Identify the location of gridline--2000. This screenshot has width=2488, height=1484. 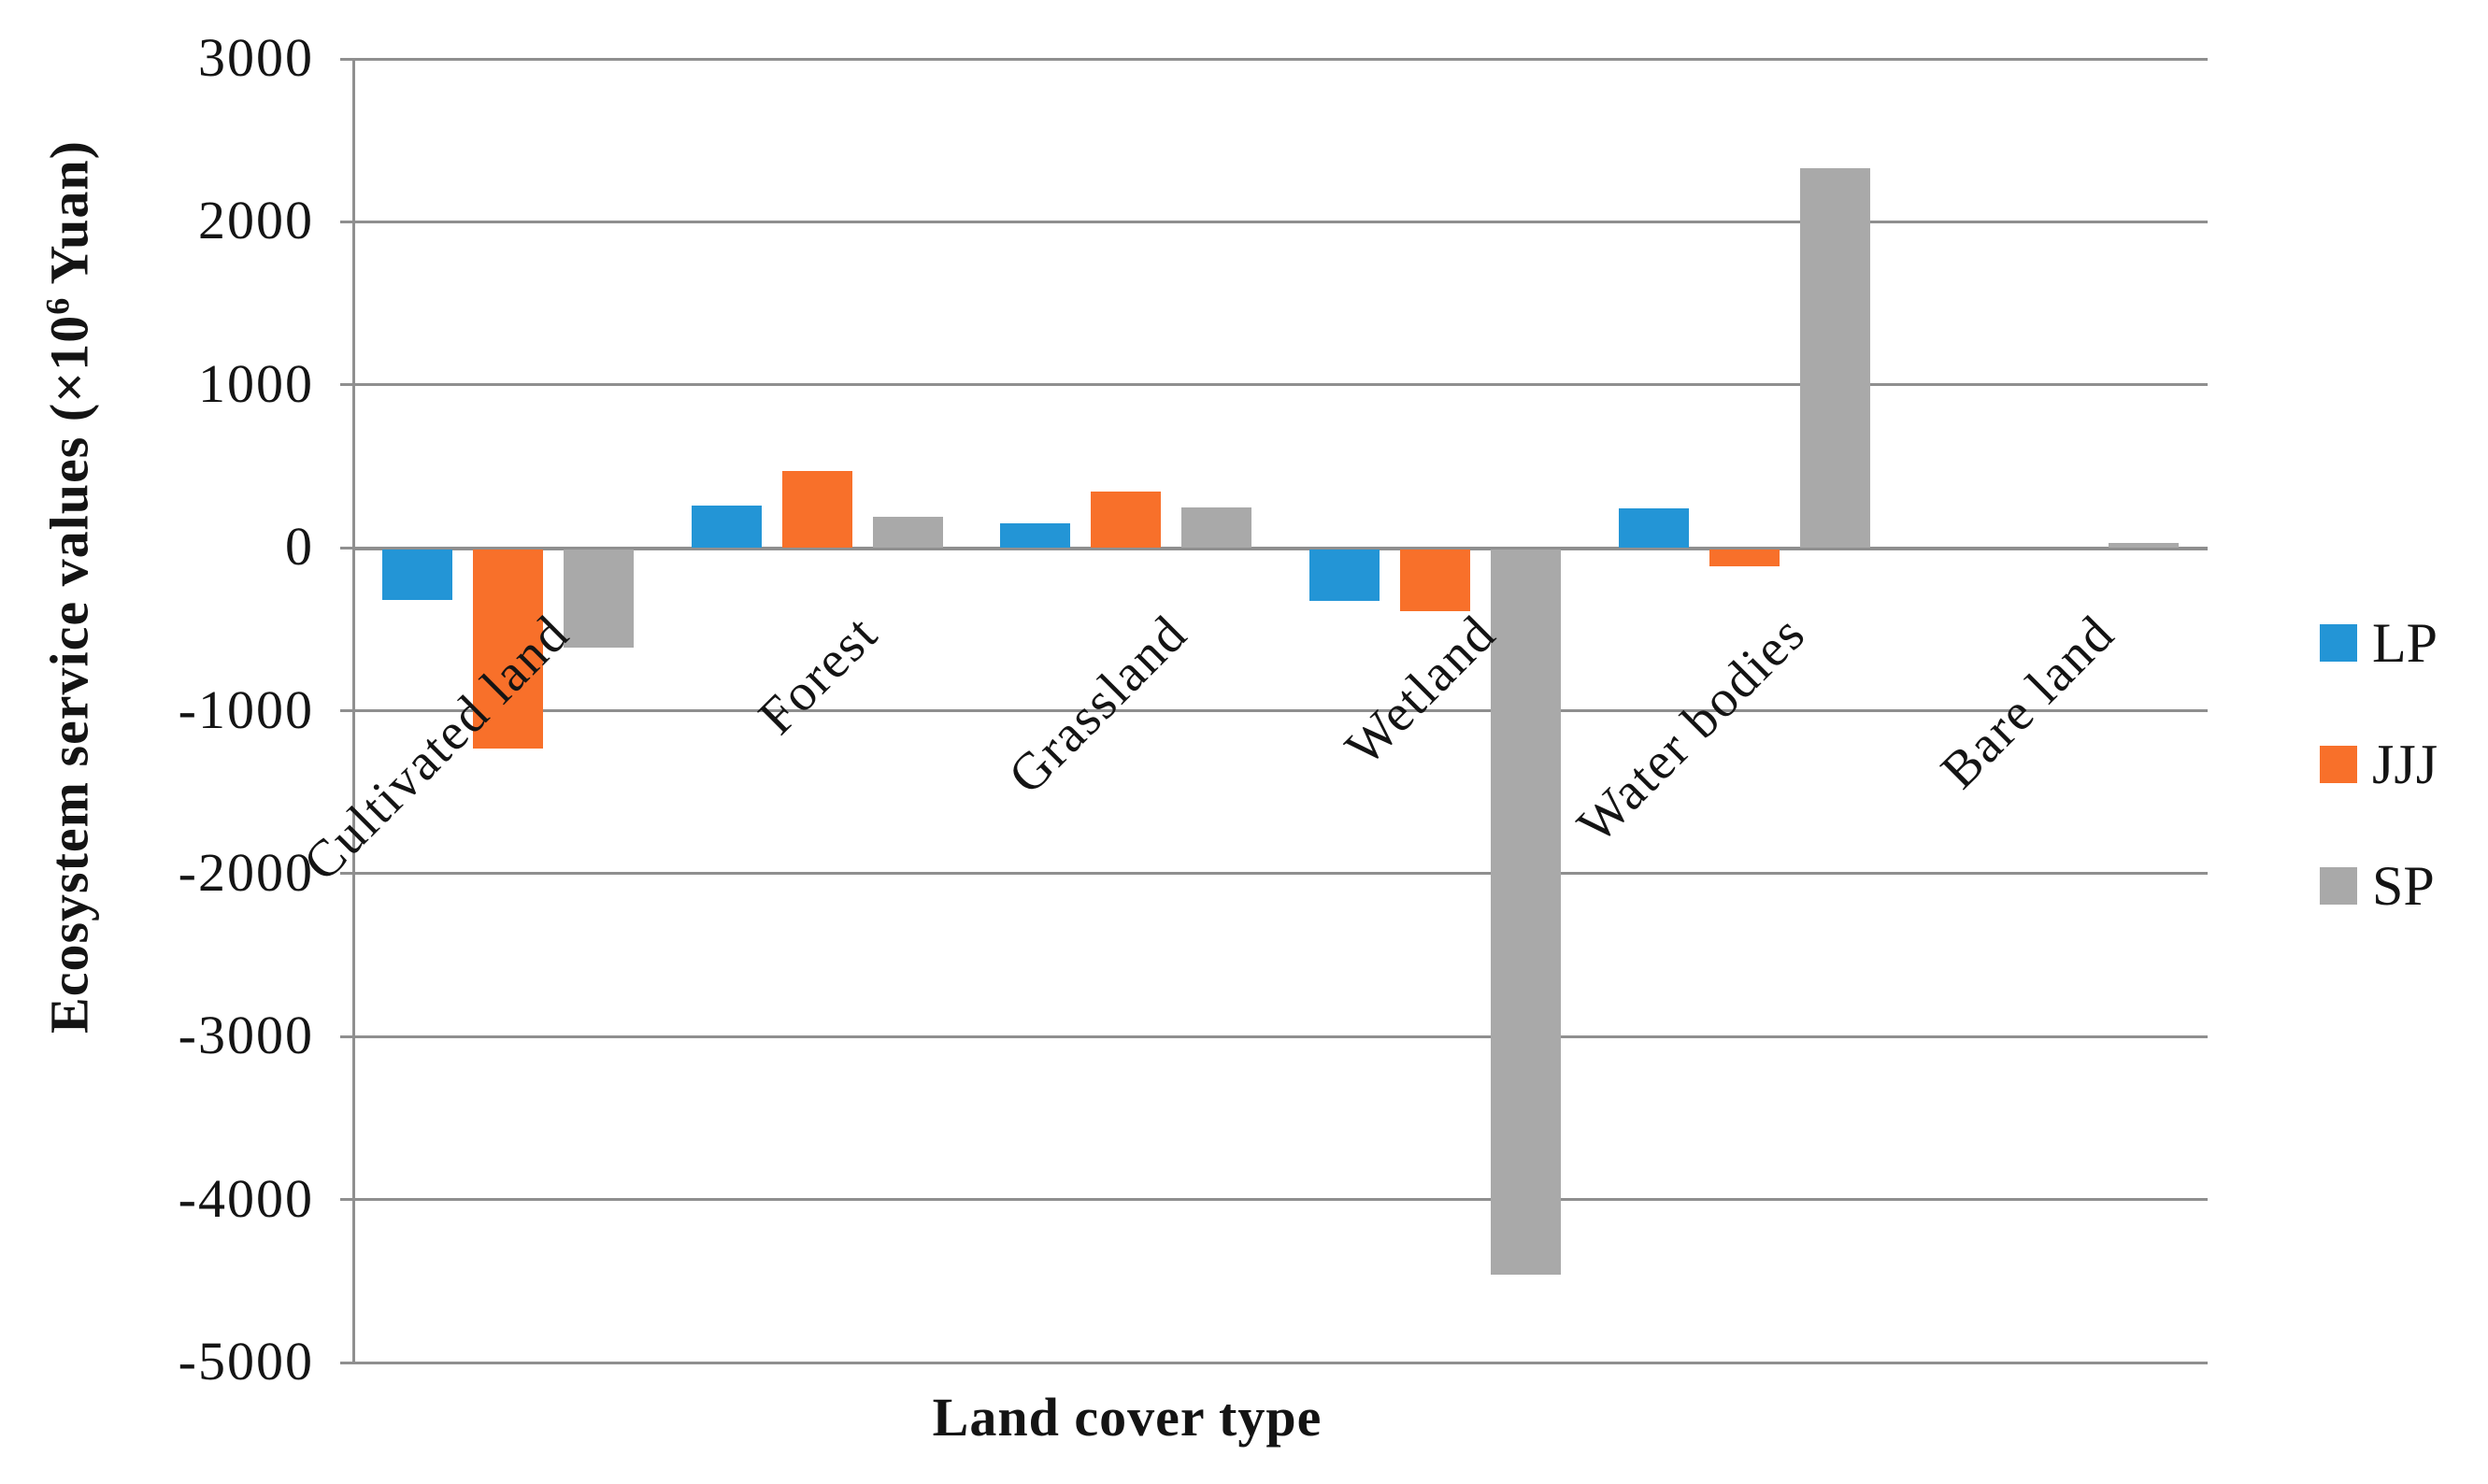
(1280, 874).